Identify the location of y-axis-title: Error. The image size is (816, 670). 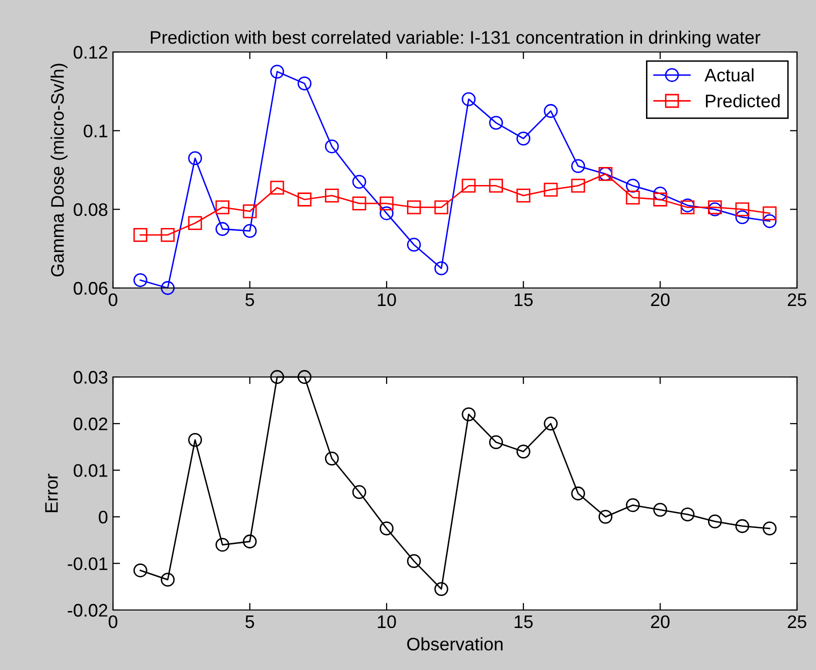
(51, 493).